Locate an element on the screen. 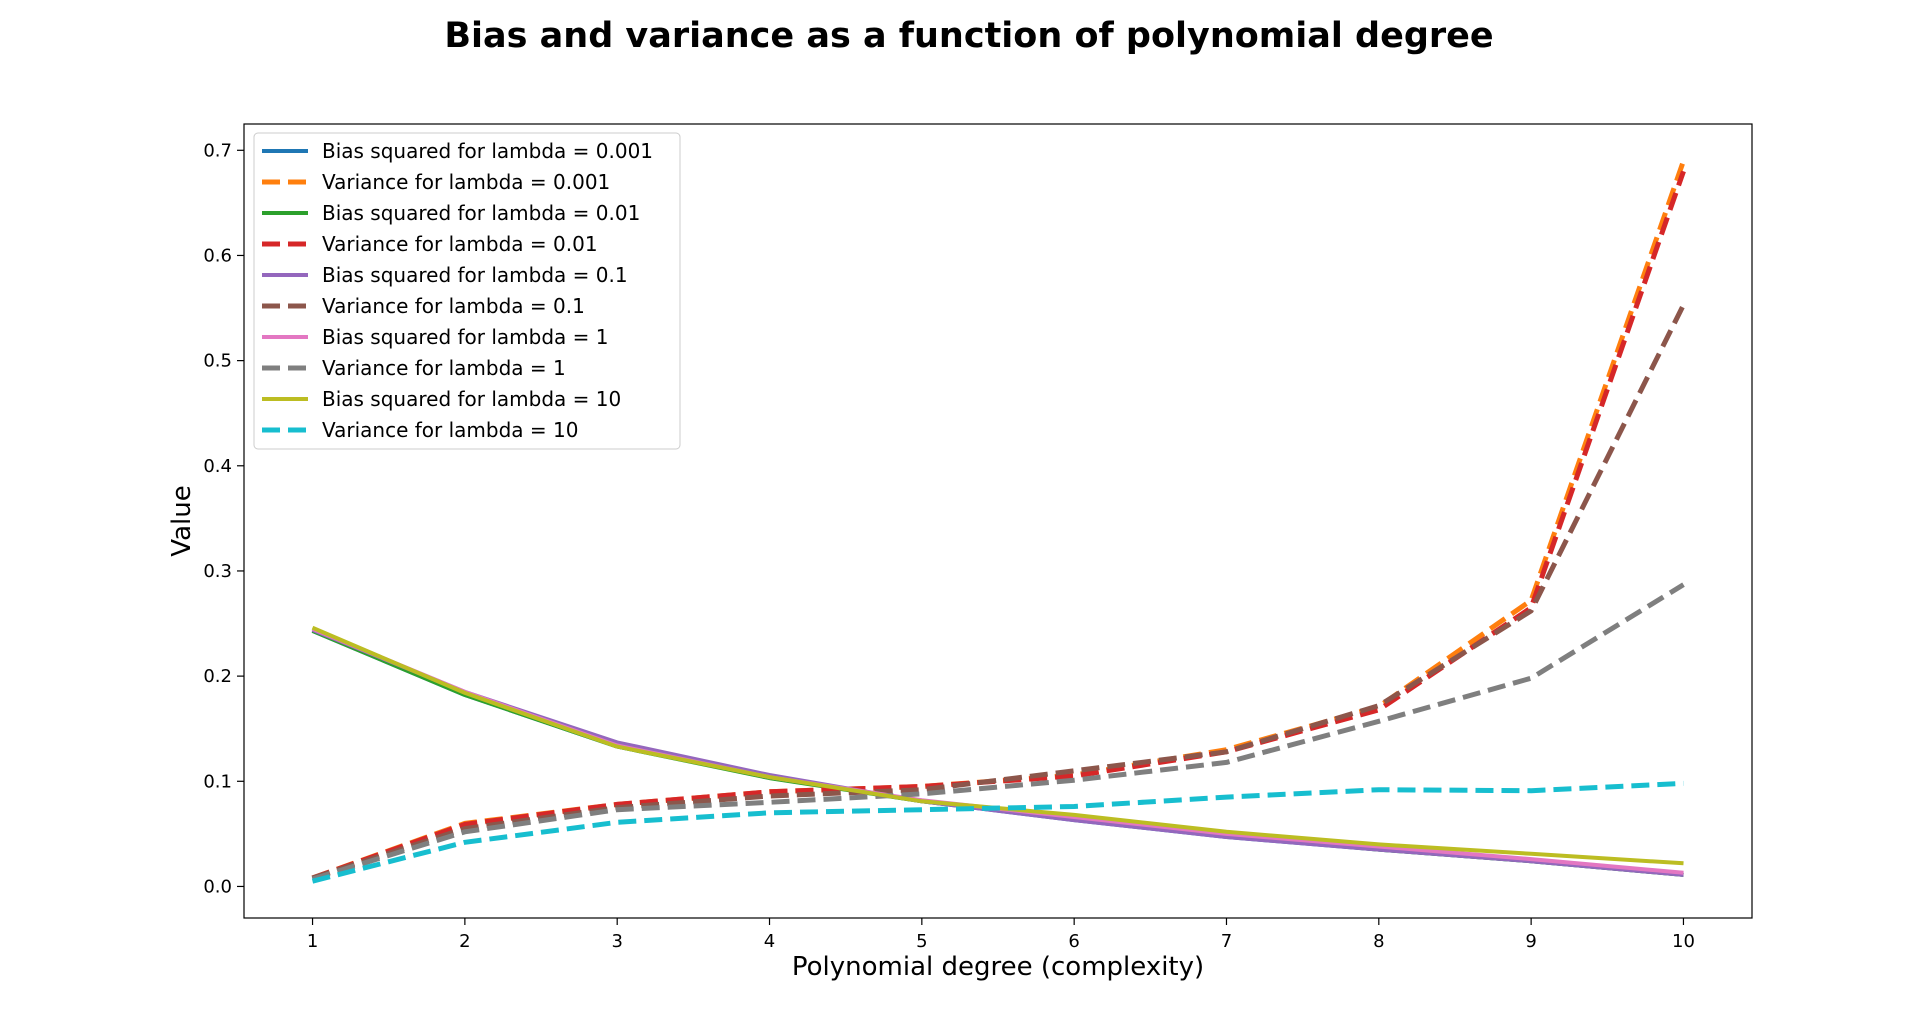 This screenshot has width=1920, height=1017. x-tick-label: 6 is located at coordinates (1073, 941).